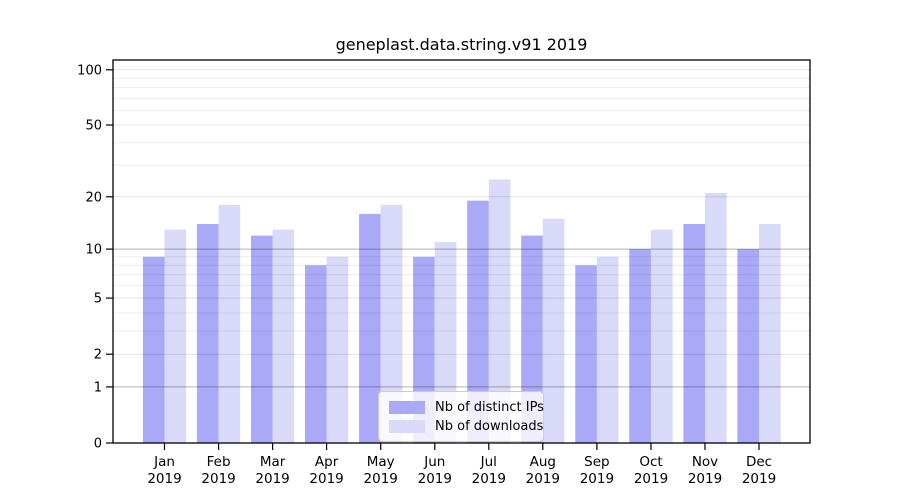  I want to click on y-tick-label-10: 10, so click(93, 250).